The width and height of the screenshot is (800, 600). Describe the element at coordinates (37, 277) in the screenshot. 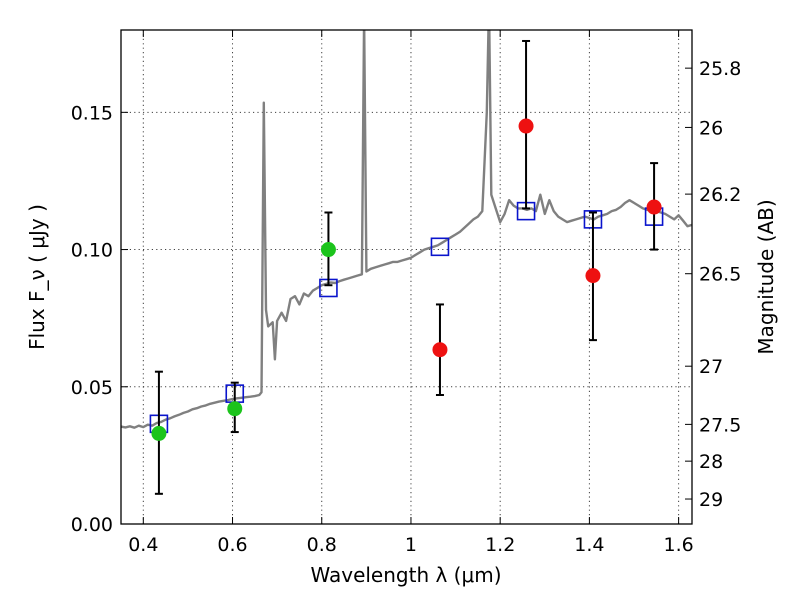

I see `y-axis-title: Flux F_ν ( μJy )` at that location.